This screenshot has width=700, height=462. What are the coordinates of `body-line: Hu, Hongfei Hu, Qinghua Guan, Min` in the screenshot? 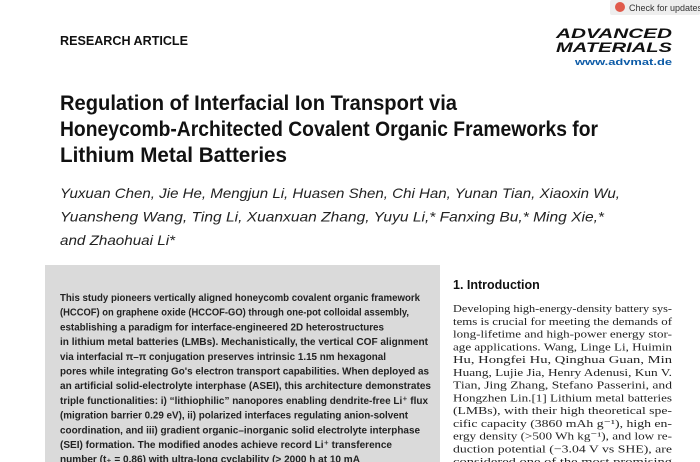 It's located at (563, 360).